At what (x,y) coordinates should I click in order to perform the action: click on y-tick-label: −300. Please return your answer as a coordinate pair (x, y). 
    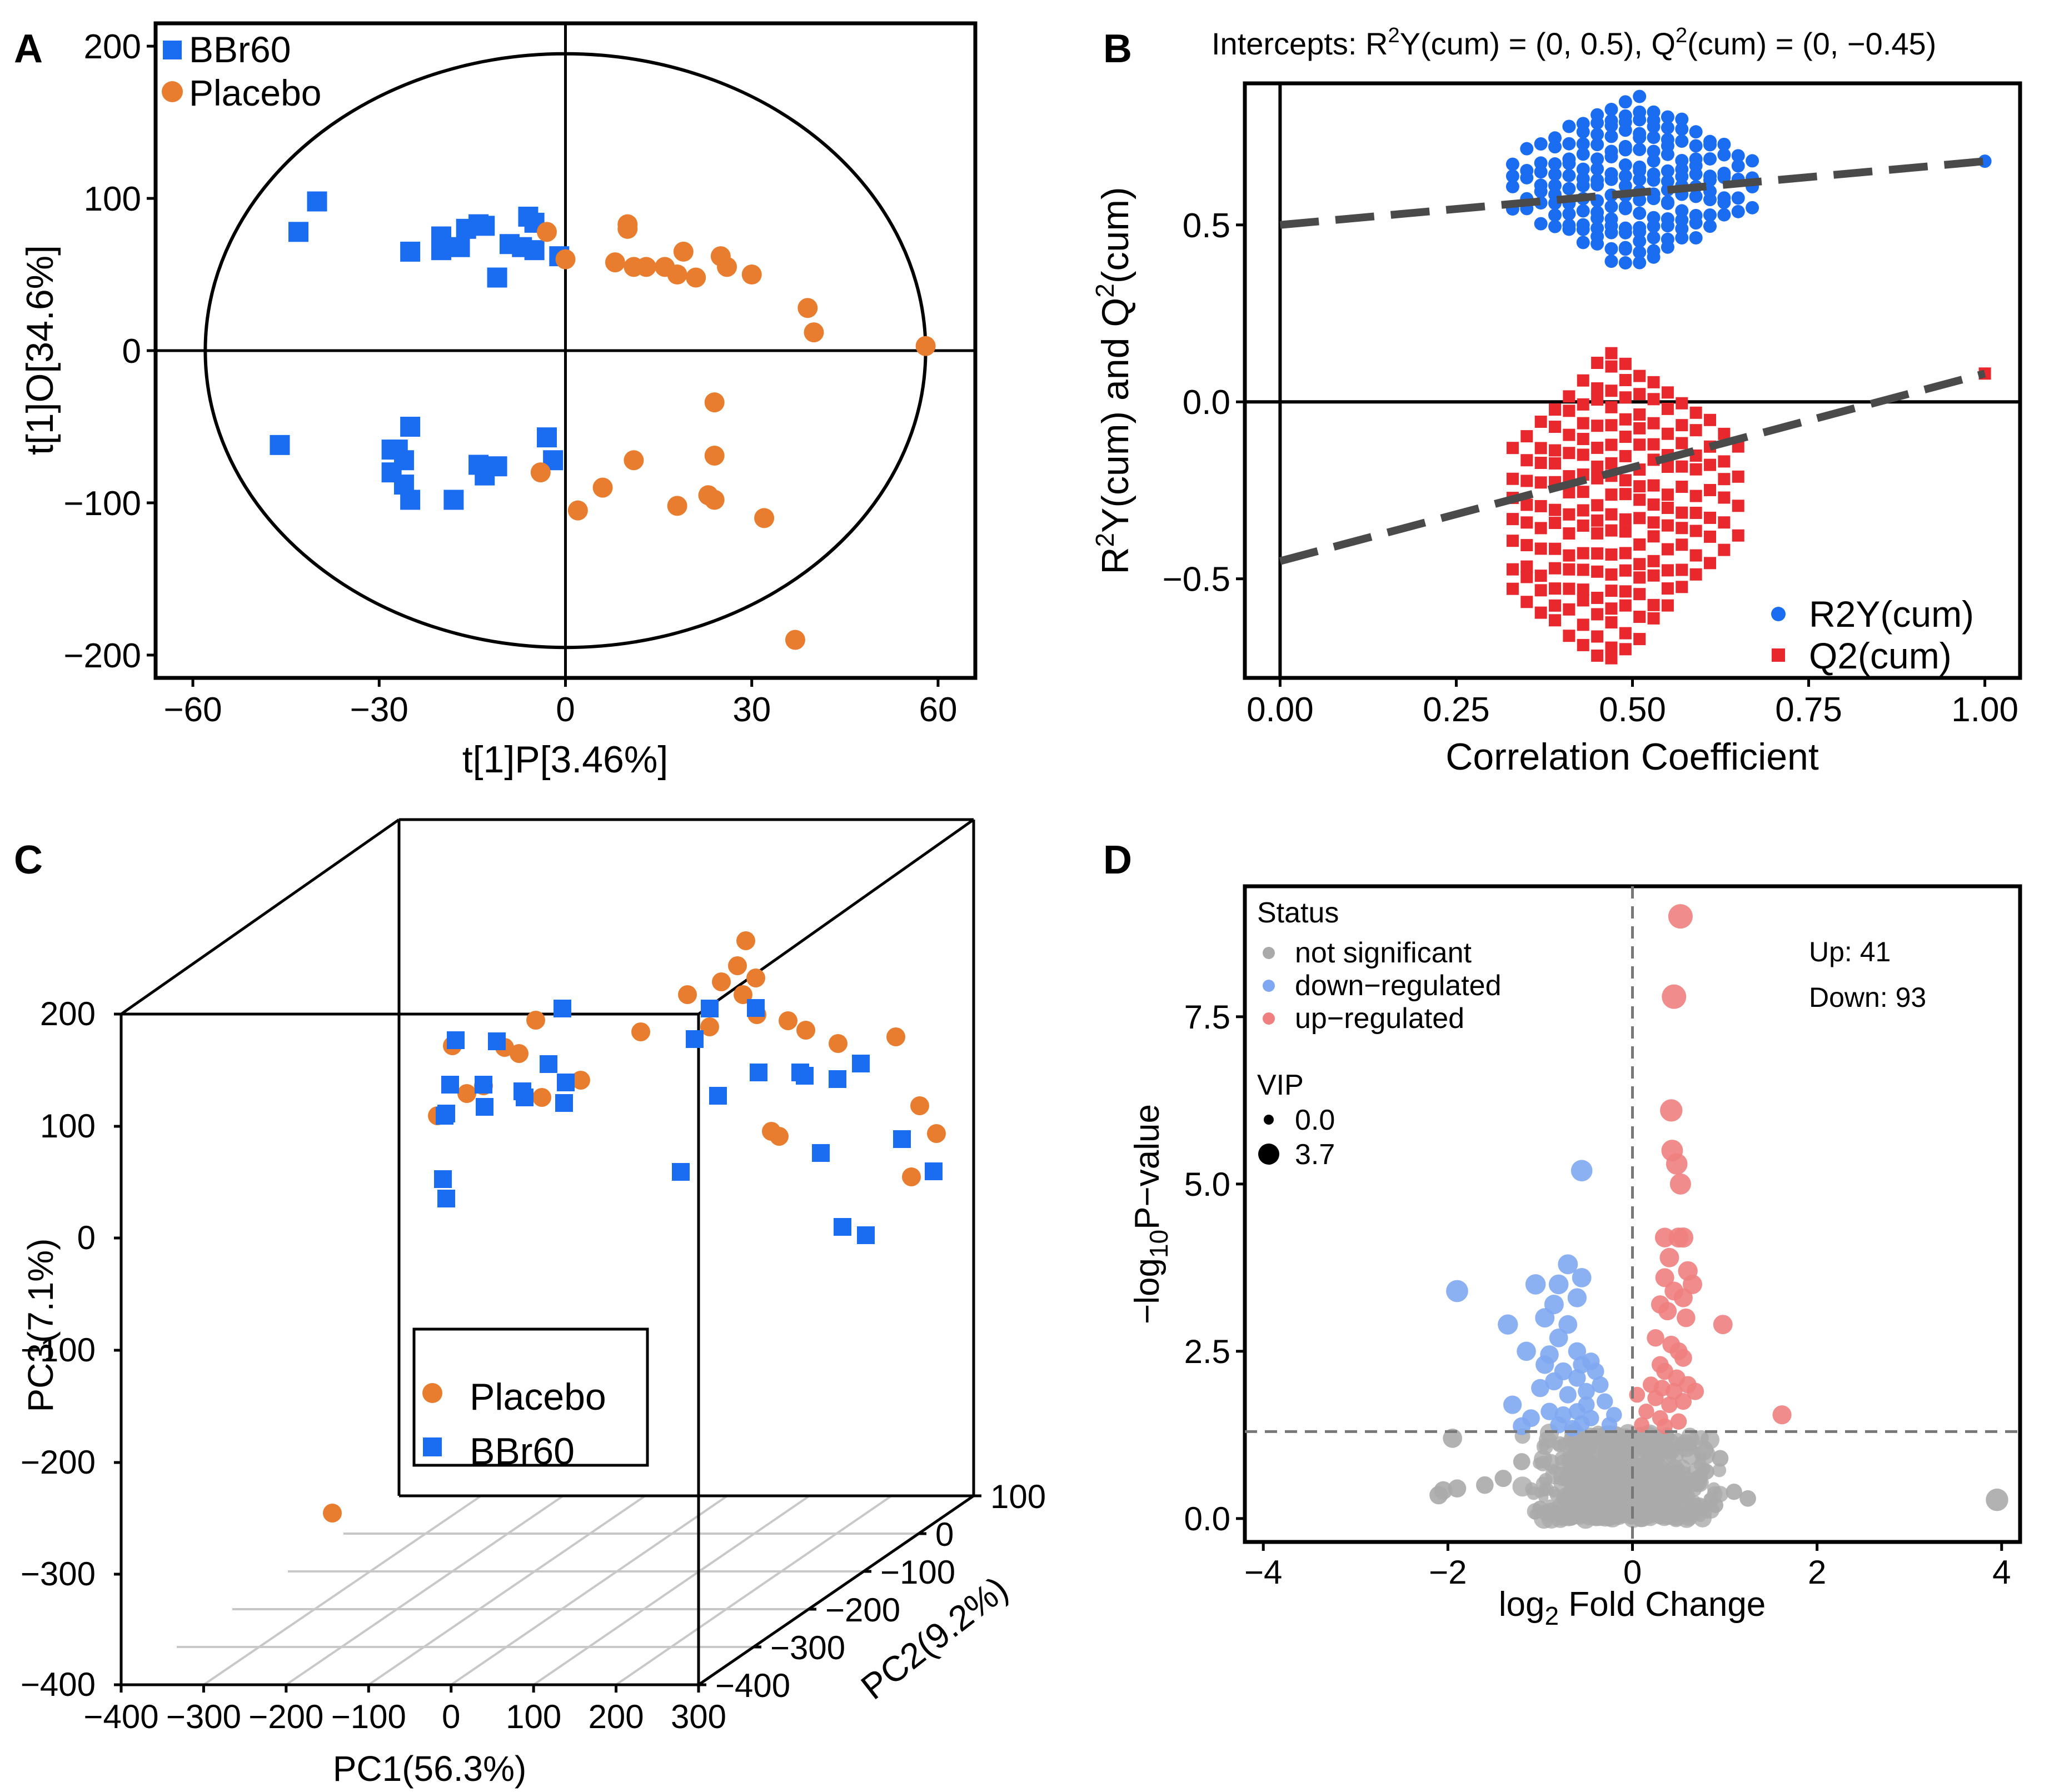
    Looking at the image, I should click on (58, 1574).